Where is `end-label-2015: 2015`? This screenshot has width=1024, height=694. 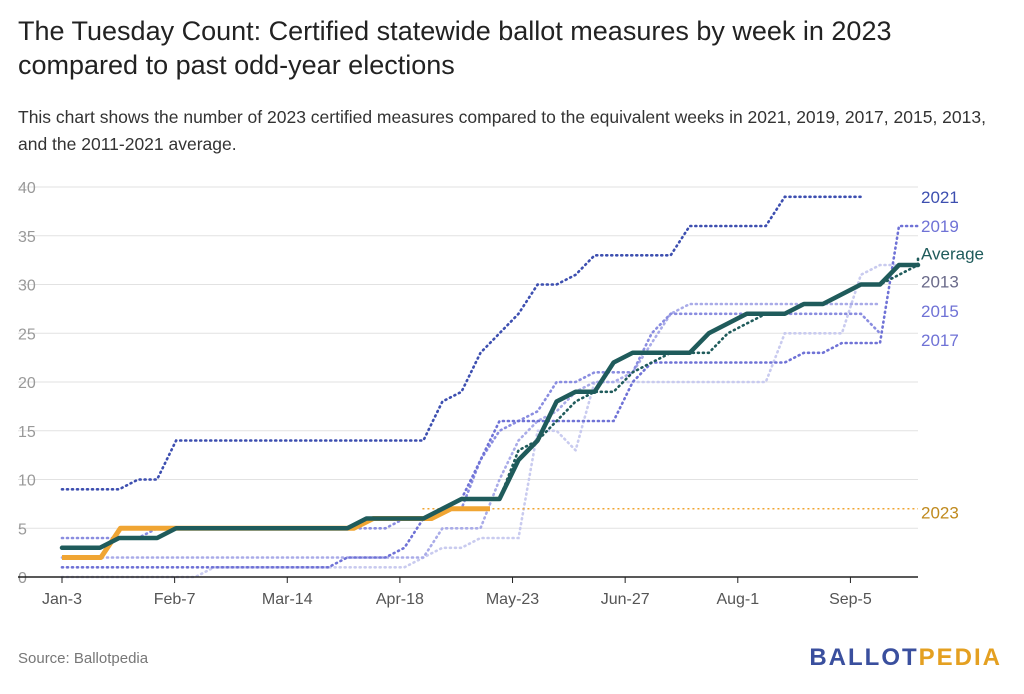 end-label-2015: 2015 is located at coordinates (940, 311).